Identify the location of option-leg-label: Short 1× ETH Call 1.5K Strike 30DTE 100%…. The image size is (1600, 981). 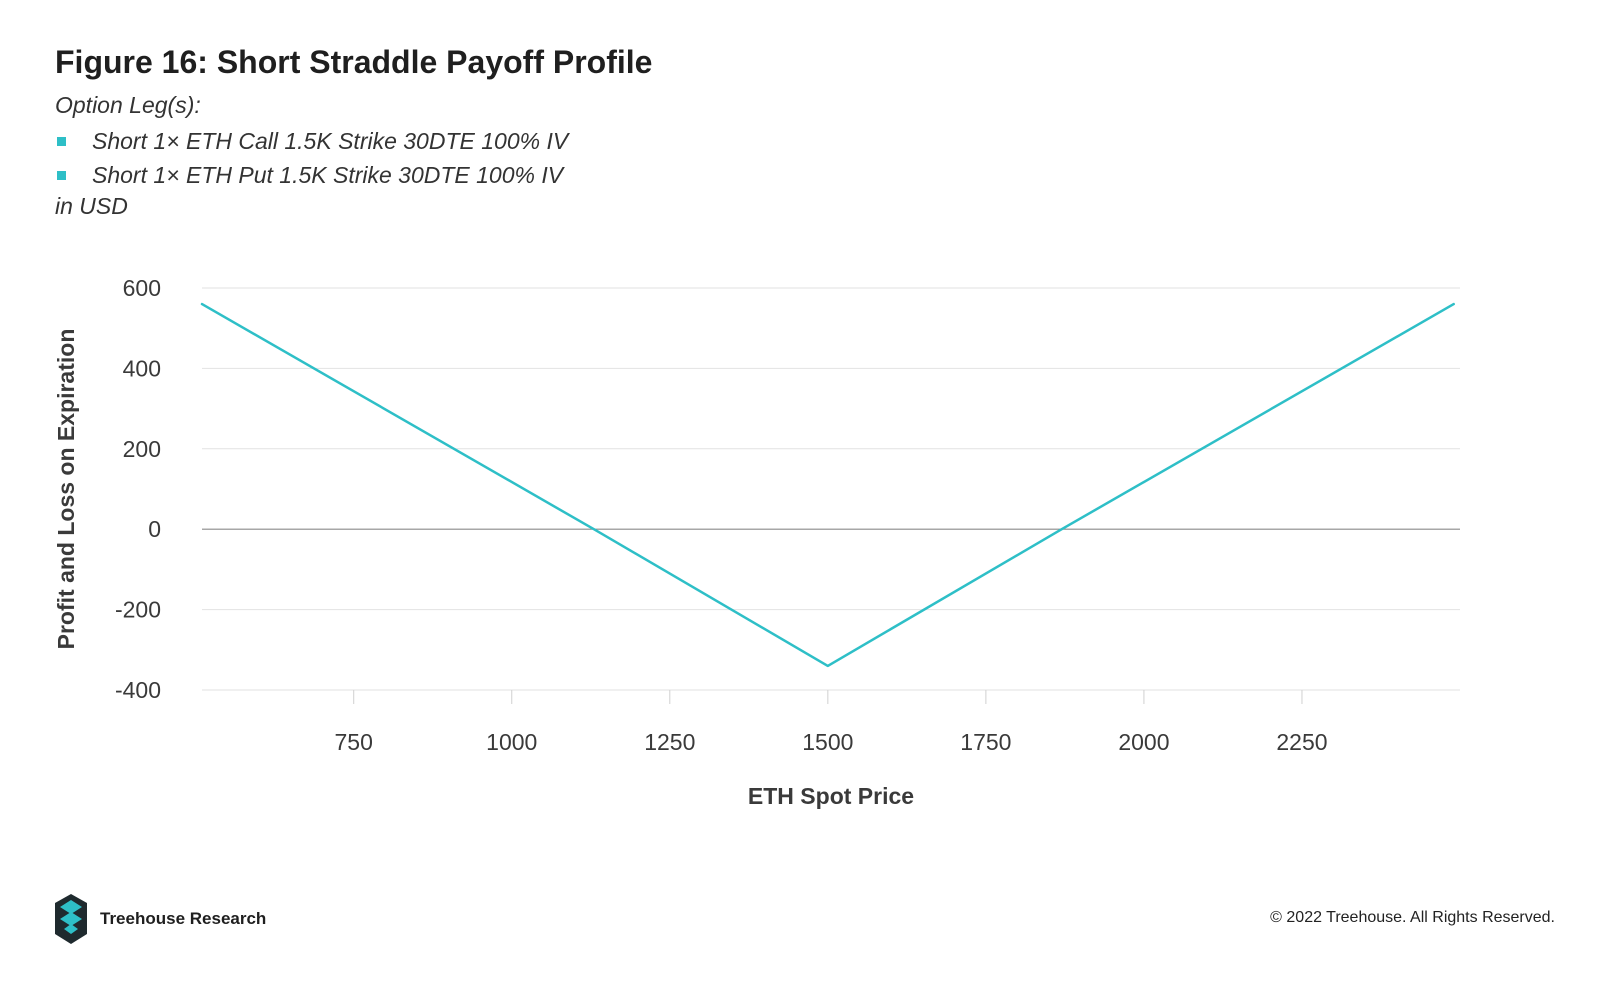
(330, 140).